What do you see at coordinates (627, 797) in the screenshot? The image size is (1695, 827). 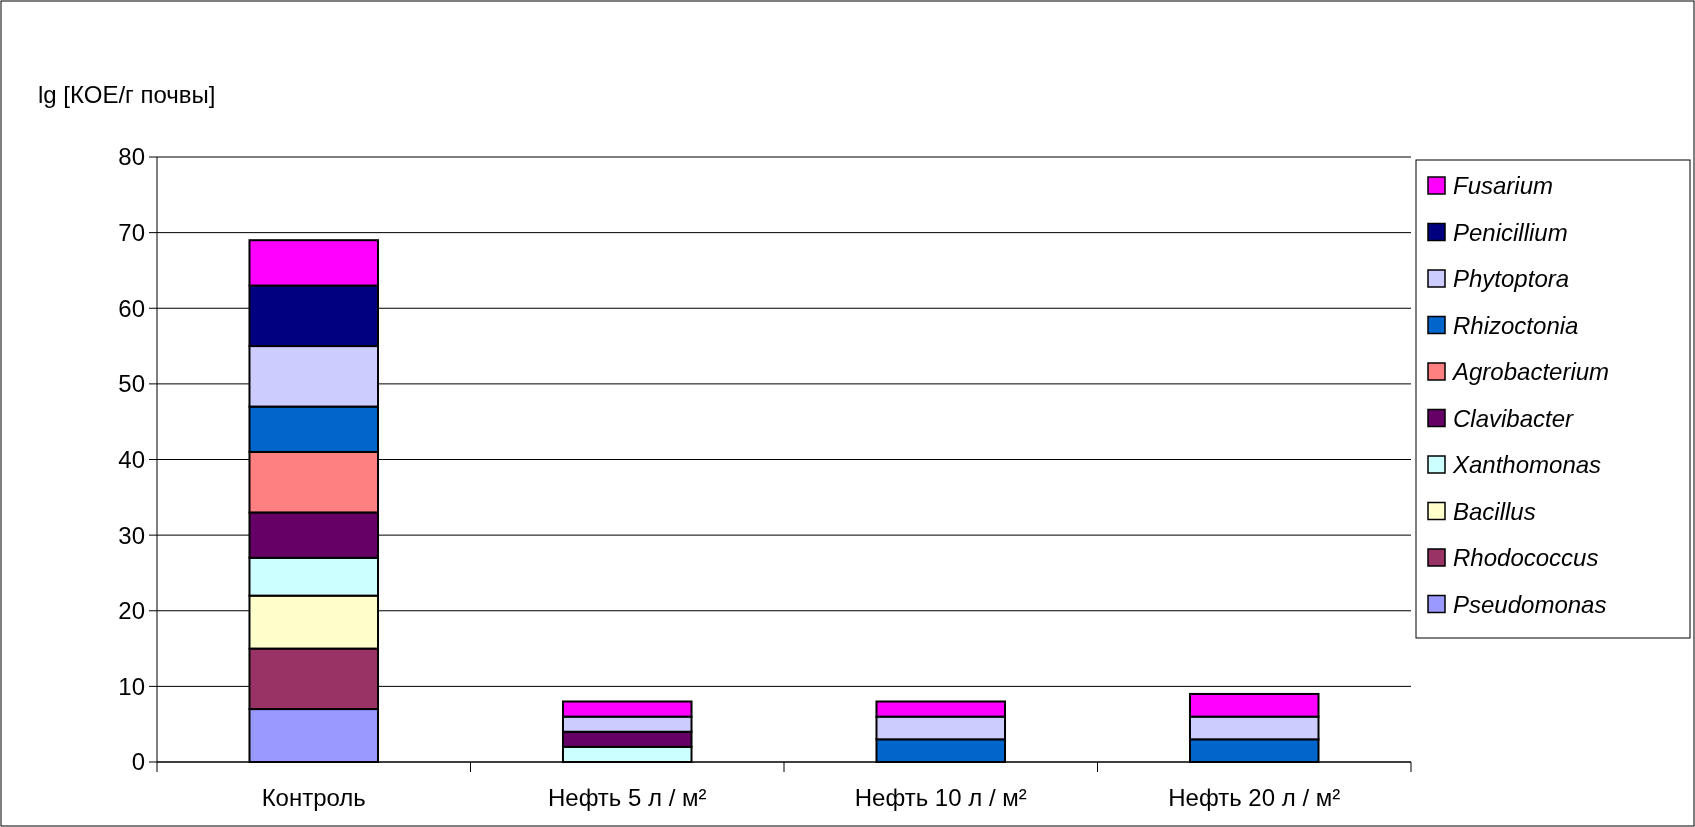 I see `x-tick-label: Нефть 5 л / м²` at bounding box center [627, 797].